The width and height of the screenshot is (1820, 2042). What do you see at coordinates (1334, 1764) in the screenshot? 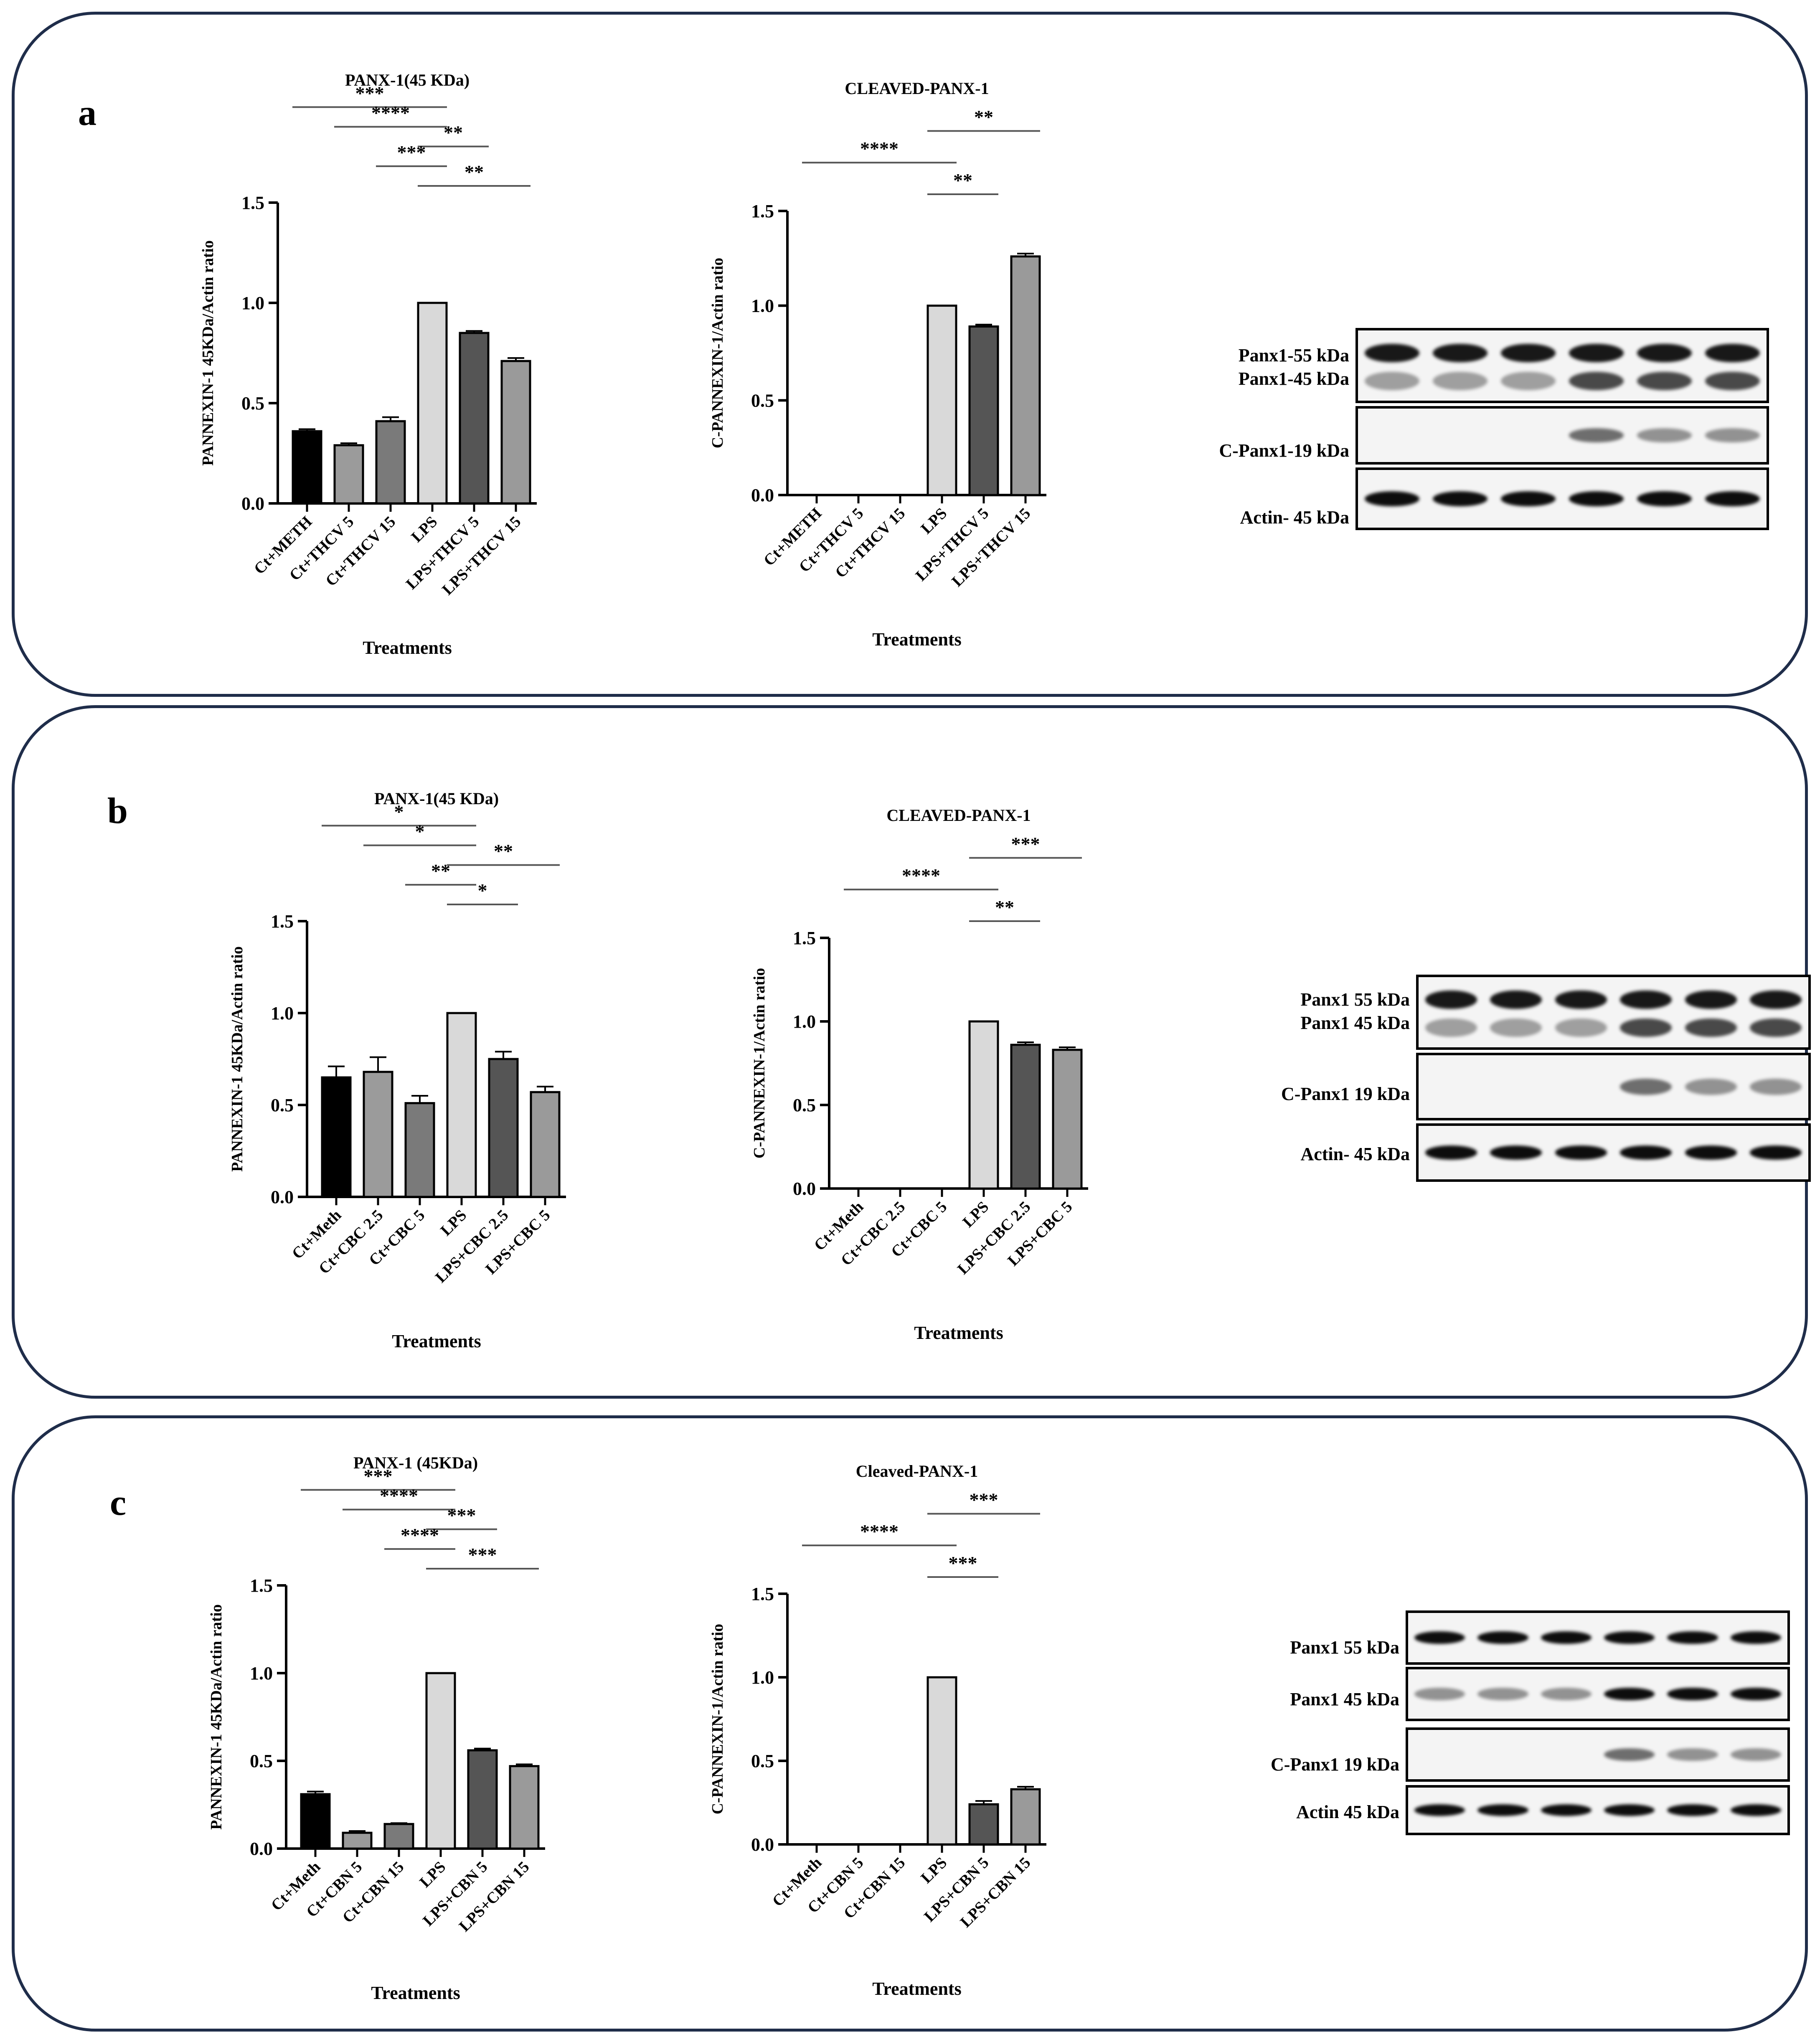
I see `blot-label: C-Panx1 19 kDa` at bounding box center [1334, 1764].